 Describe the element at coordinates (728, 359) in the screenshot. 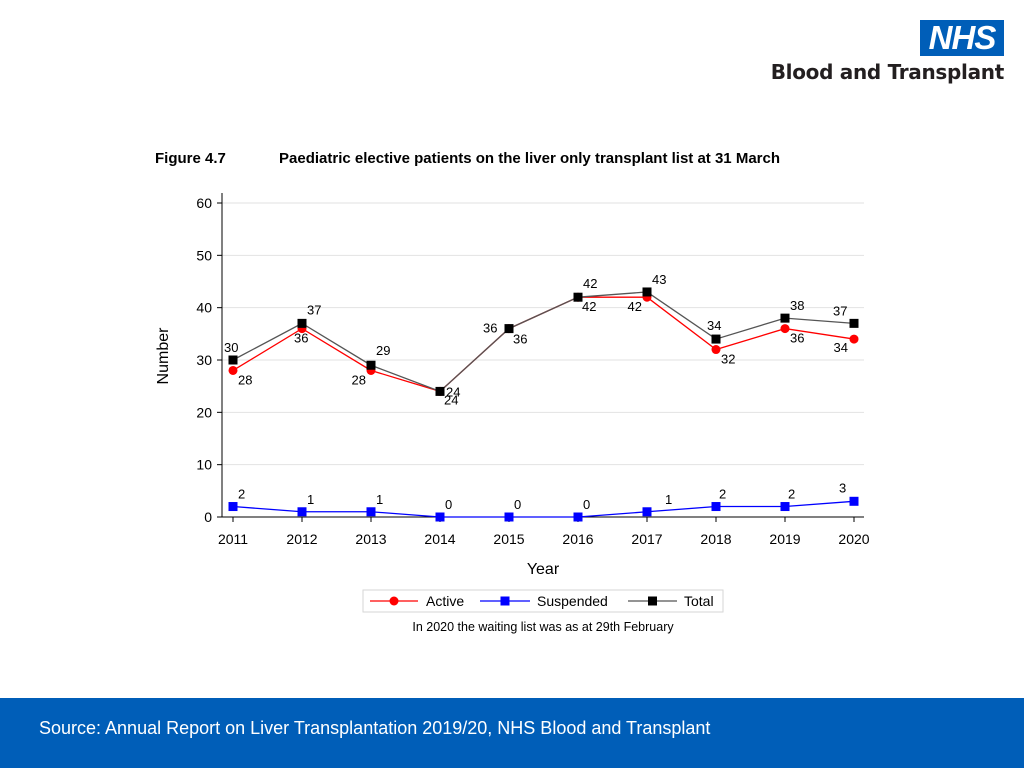

I see `active-data-label: 32` at that location.